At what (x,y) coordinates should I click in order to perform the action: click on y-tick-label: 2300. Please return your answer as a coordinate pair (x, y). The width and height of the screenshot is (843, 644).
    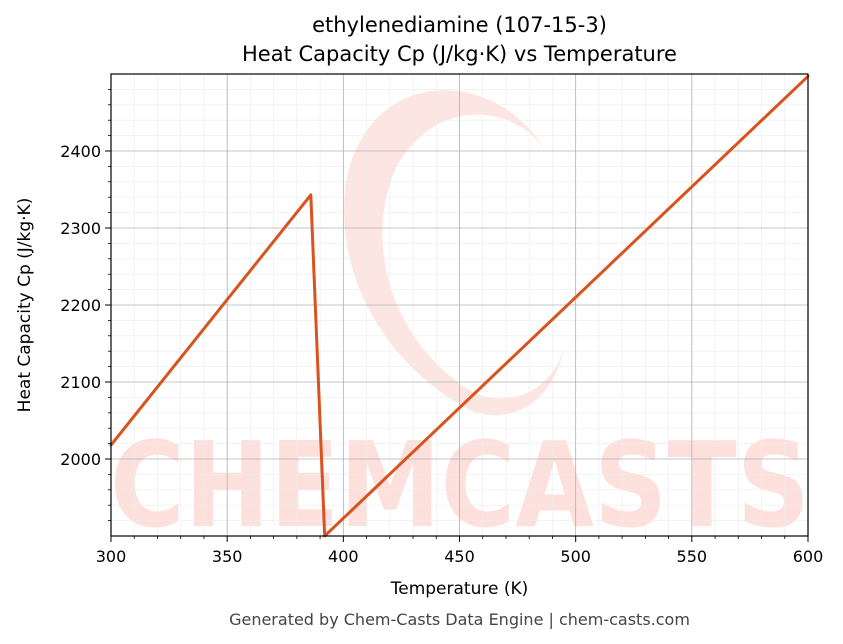
    Looking at the image, I should click on (80, 228).